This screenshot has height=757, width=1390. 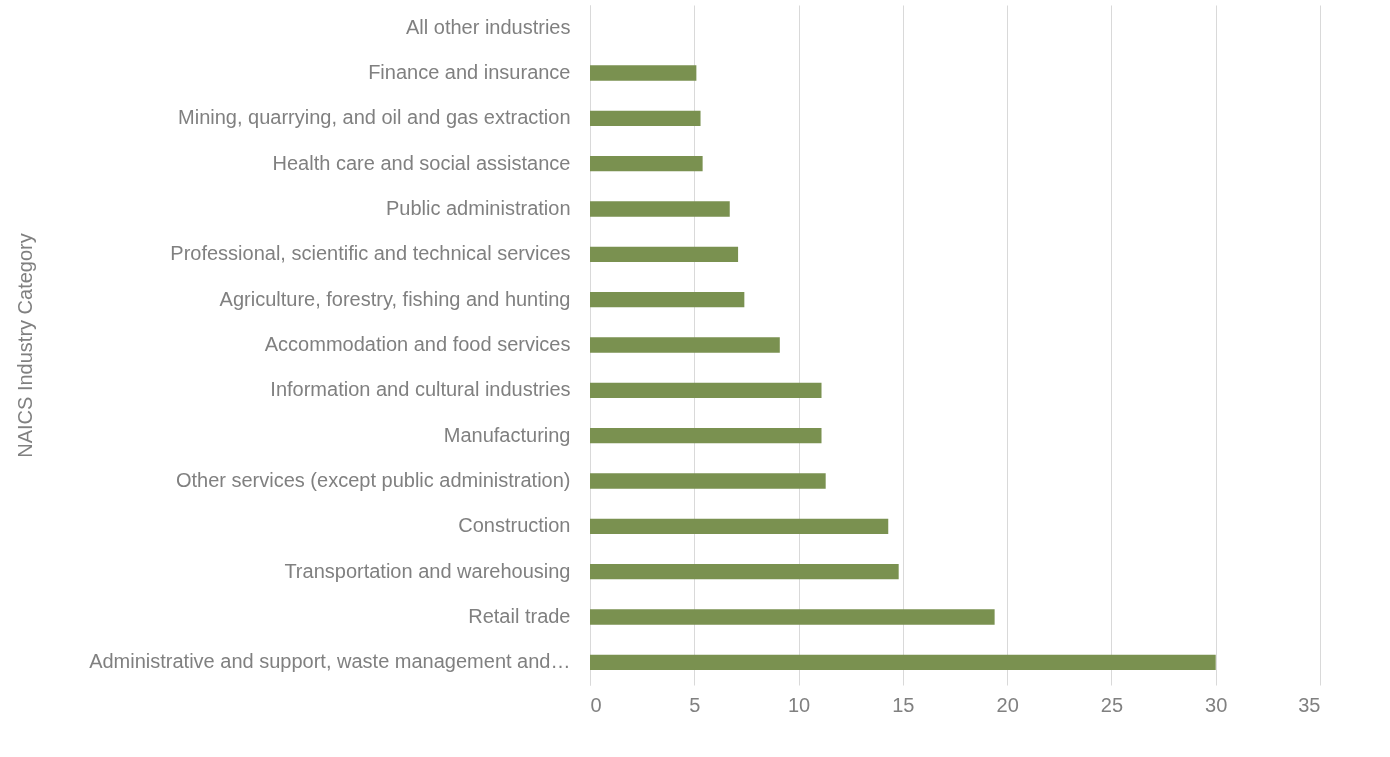 I want to click on y-tick-label: Transportation and warehousing, so click(x=427, y=570).